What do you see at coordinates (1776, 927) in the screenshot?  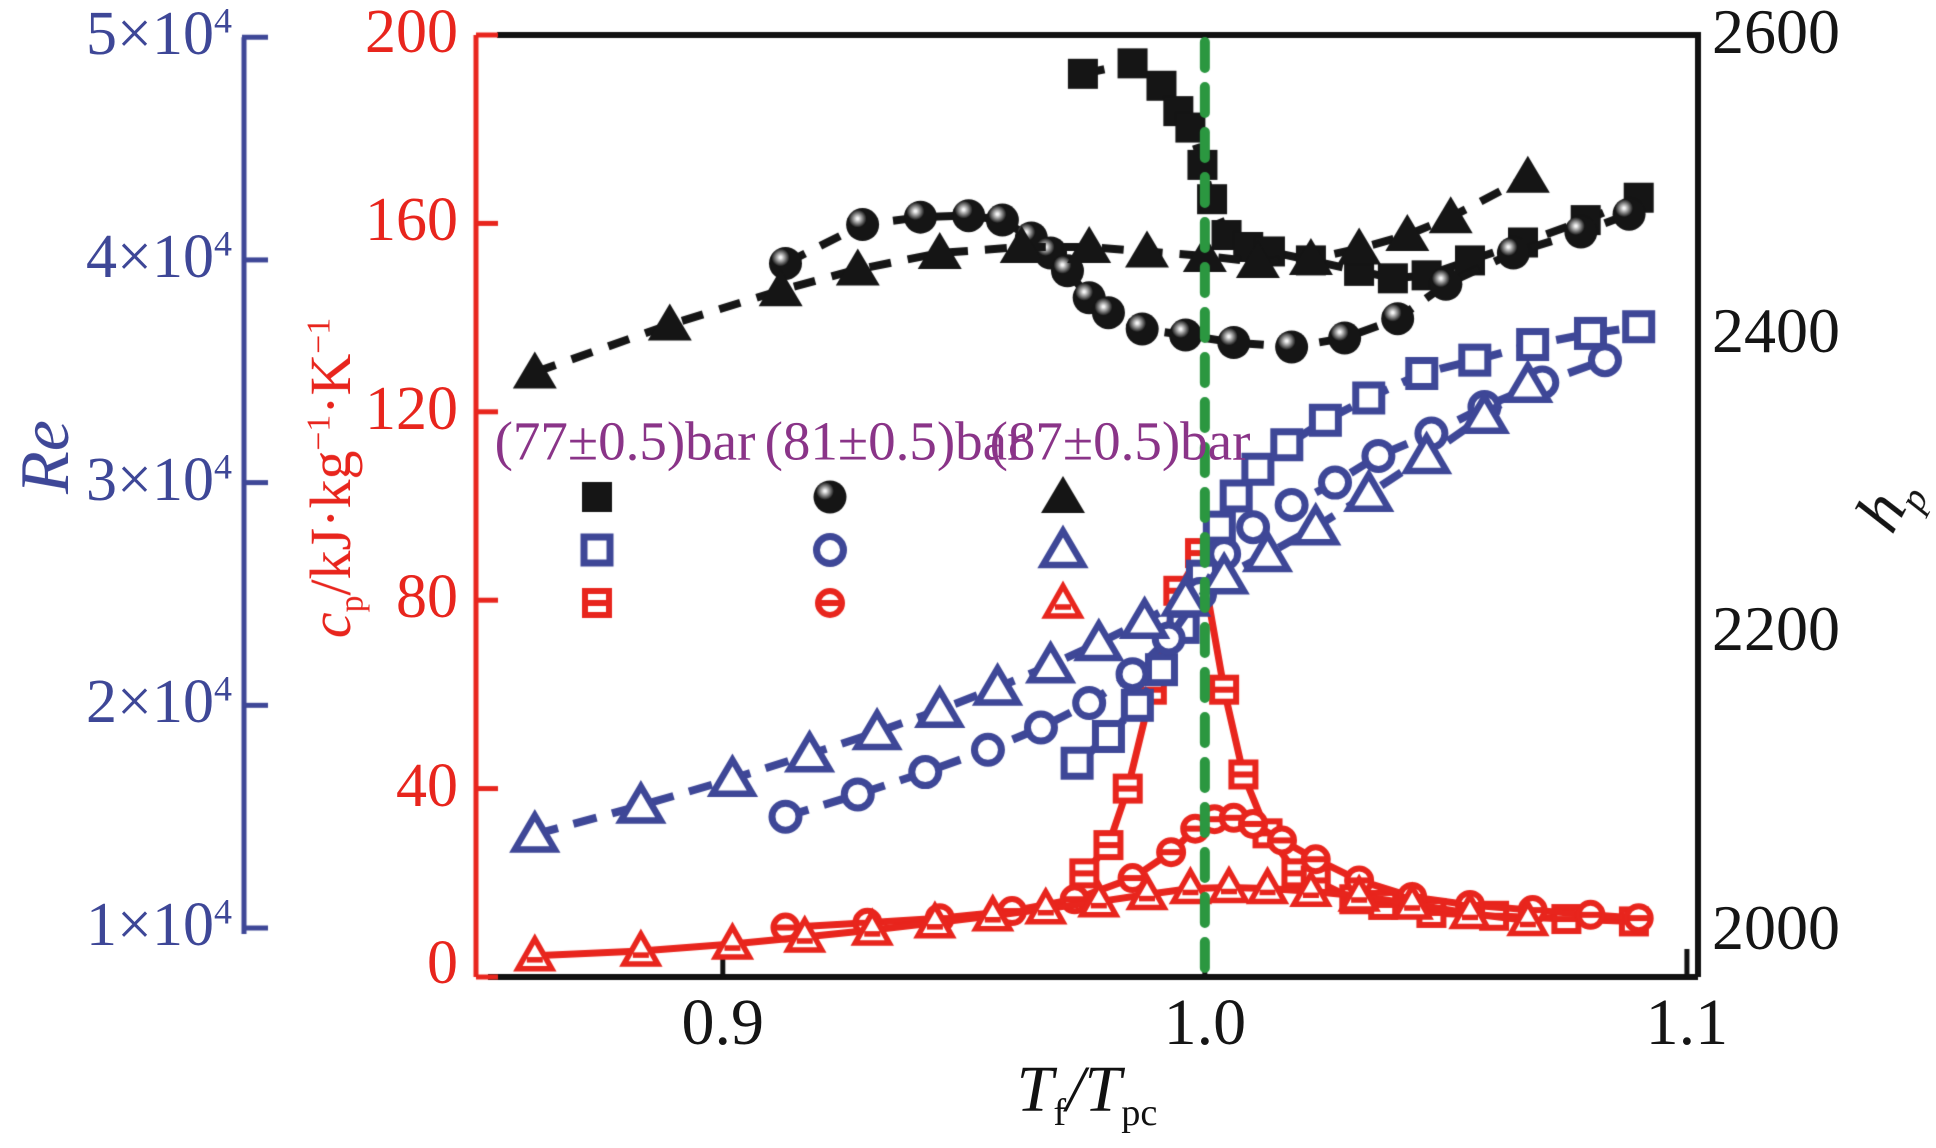 I see `hp-tick-label: 2000` at bounding box center [1776, 927].